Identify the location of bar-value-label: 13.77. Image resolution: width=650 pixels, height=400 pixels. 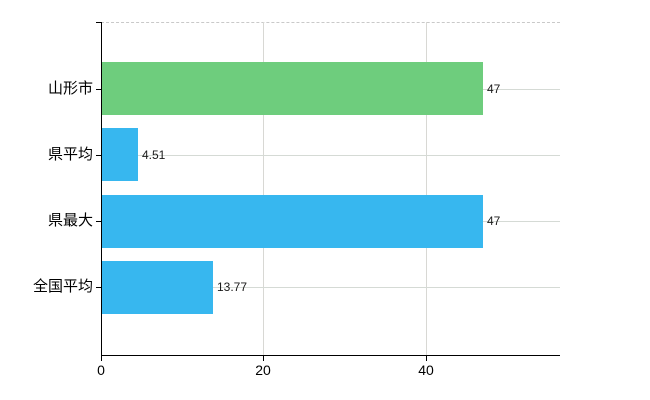
(232, 287).